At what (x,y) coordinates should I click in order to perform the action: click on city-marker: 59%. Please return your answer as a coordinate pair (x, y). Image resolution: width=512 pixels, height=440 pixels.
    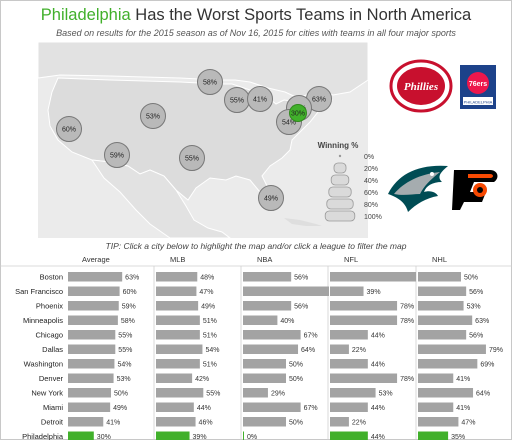
    Looking at the image, I should click on (117, 155).